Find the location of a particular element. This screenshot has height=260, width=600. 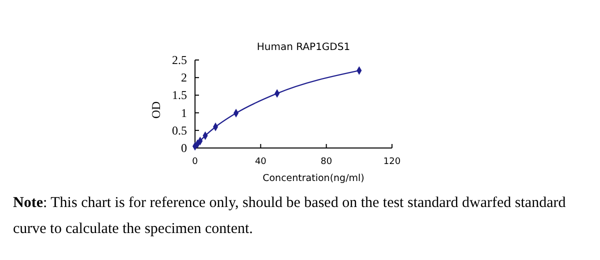

y-tick-label: 2.5 is located at coordinates (179, 60).